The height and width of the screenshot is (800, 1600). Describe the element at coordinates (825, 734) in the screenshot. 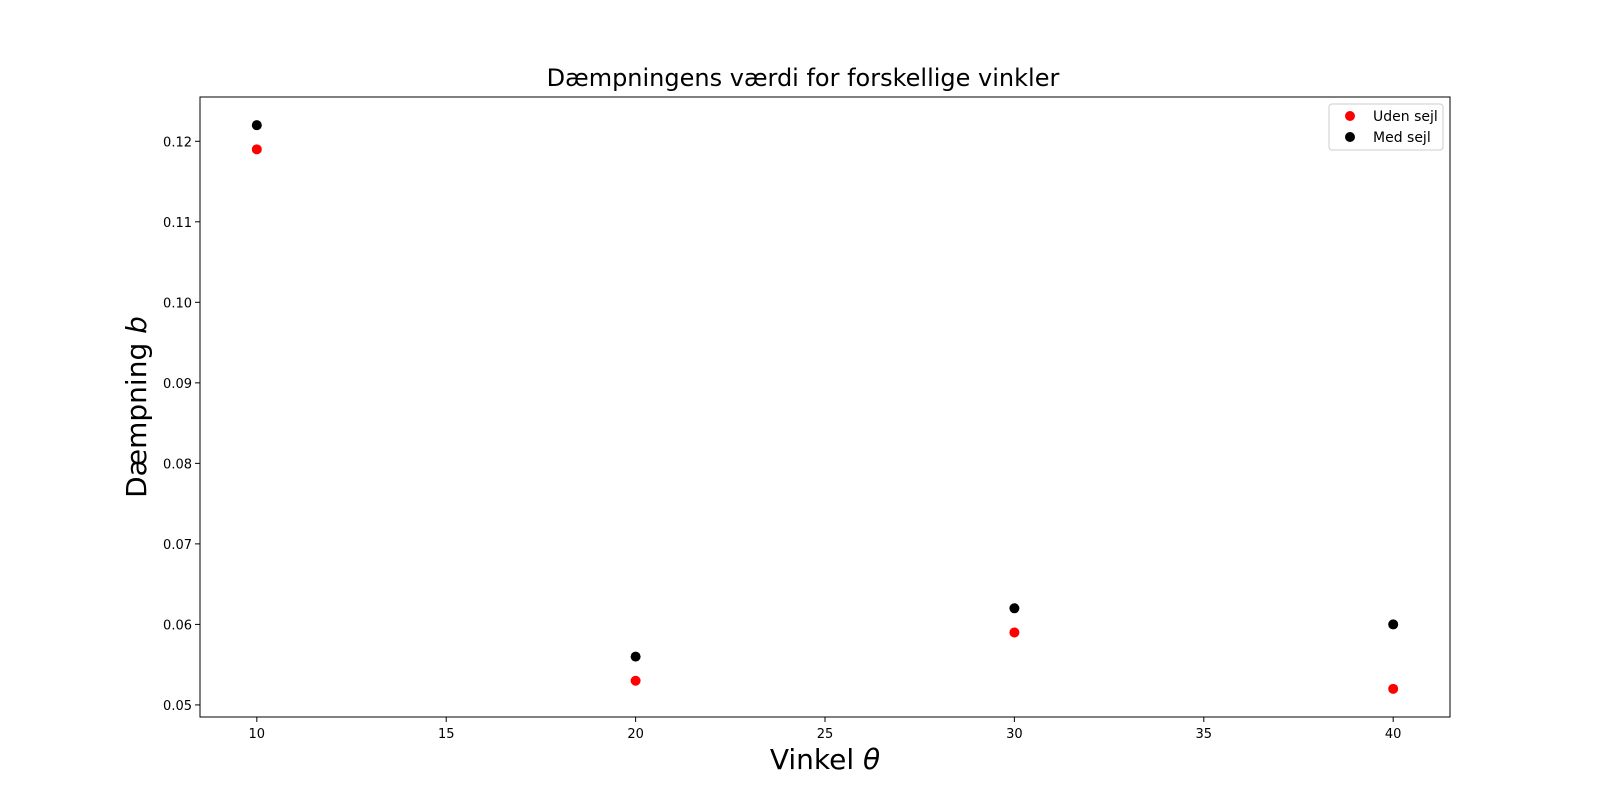

I see `x-tick-label: 25` at that location.